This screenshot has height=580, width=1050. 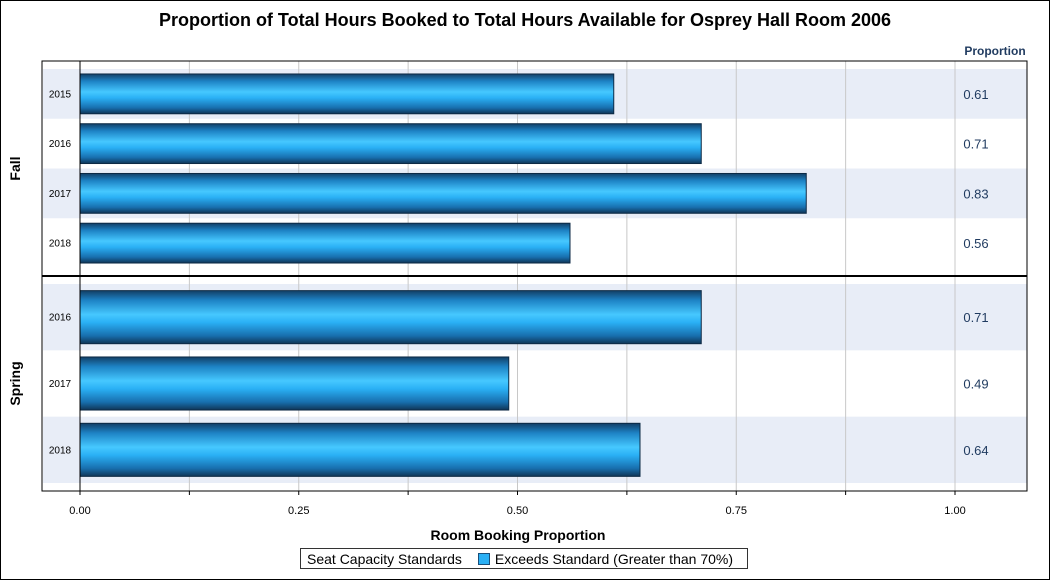 I want to click on group-label: Spring, so click(x=15, y=383).